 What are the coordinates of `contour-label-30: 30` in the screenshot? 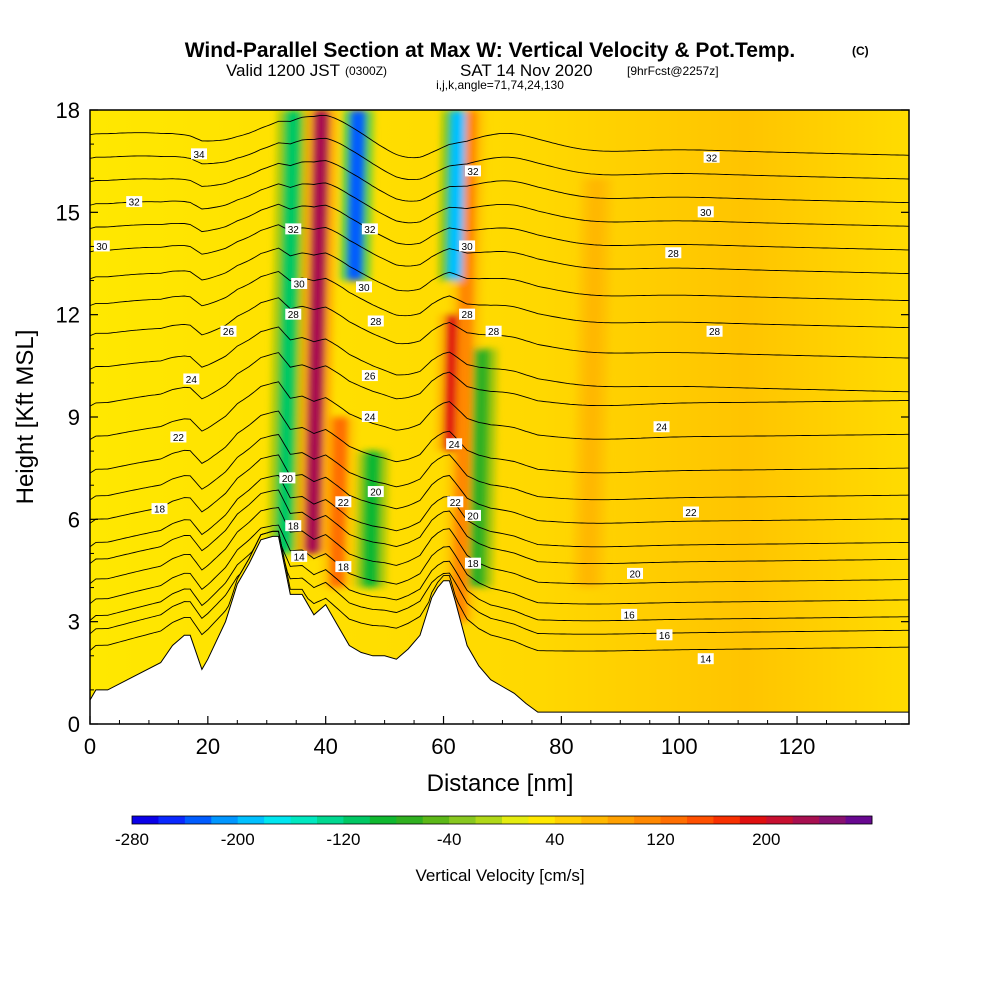 It's located at (705, 212).